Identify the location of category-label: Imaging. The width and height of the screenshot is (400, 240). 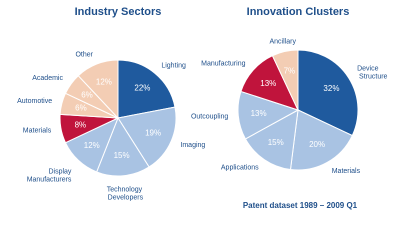
(192, 145).